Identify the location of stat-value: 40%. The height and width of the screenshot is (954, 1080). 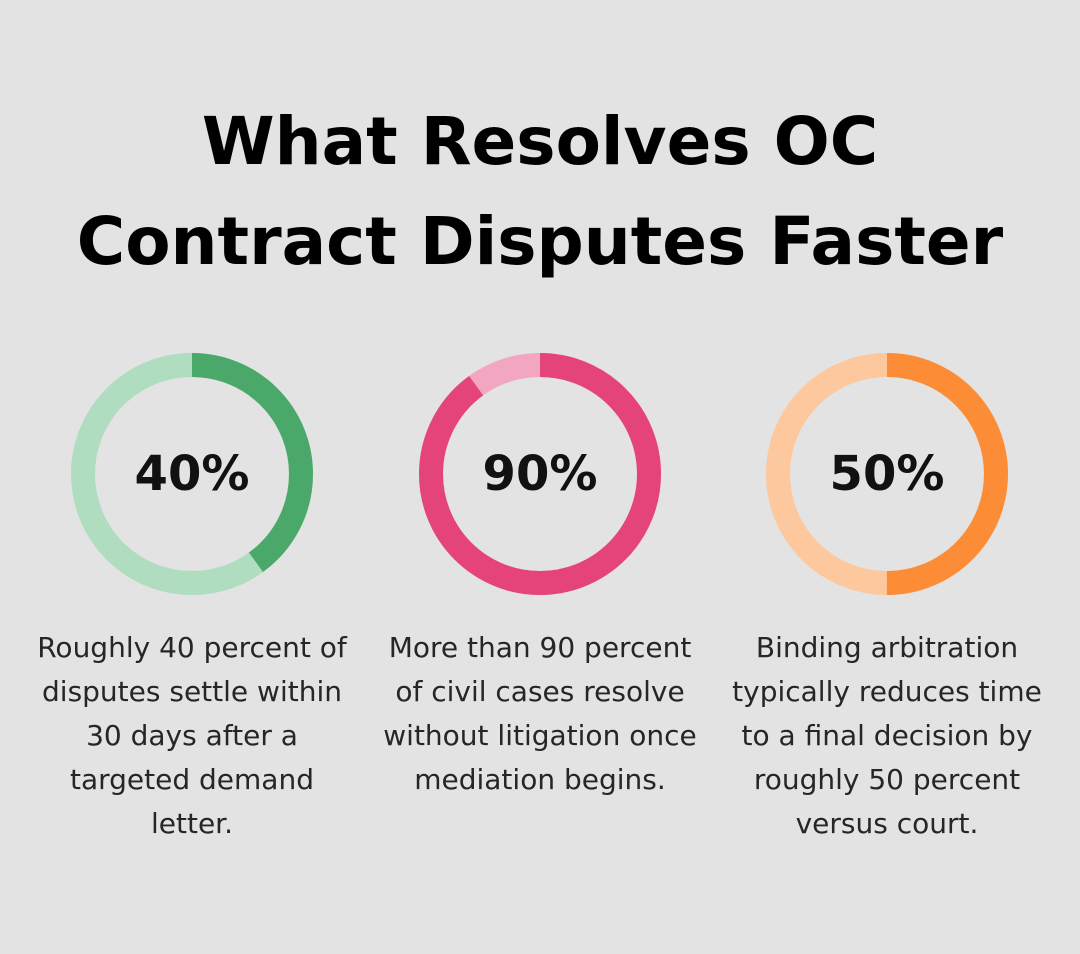
(192, 474).